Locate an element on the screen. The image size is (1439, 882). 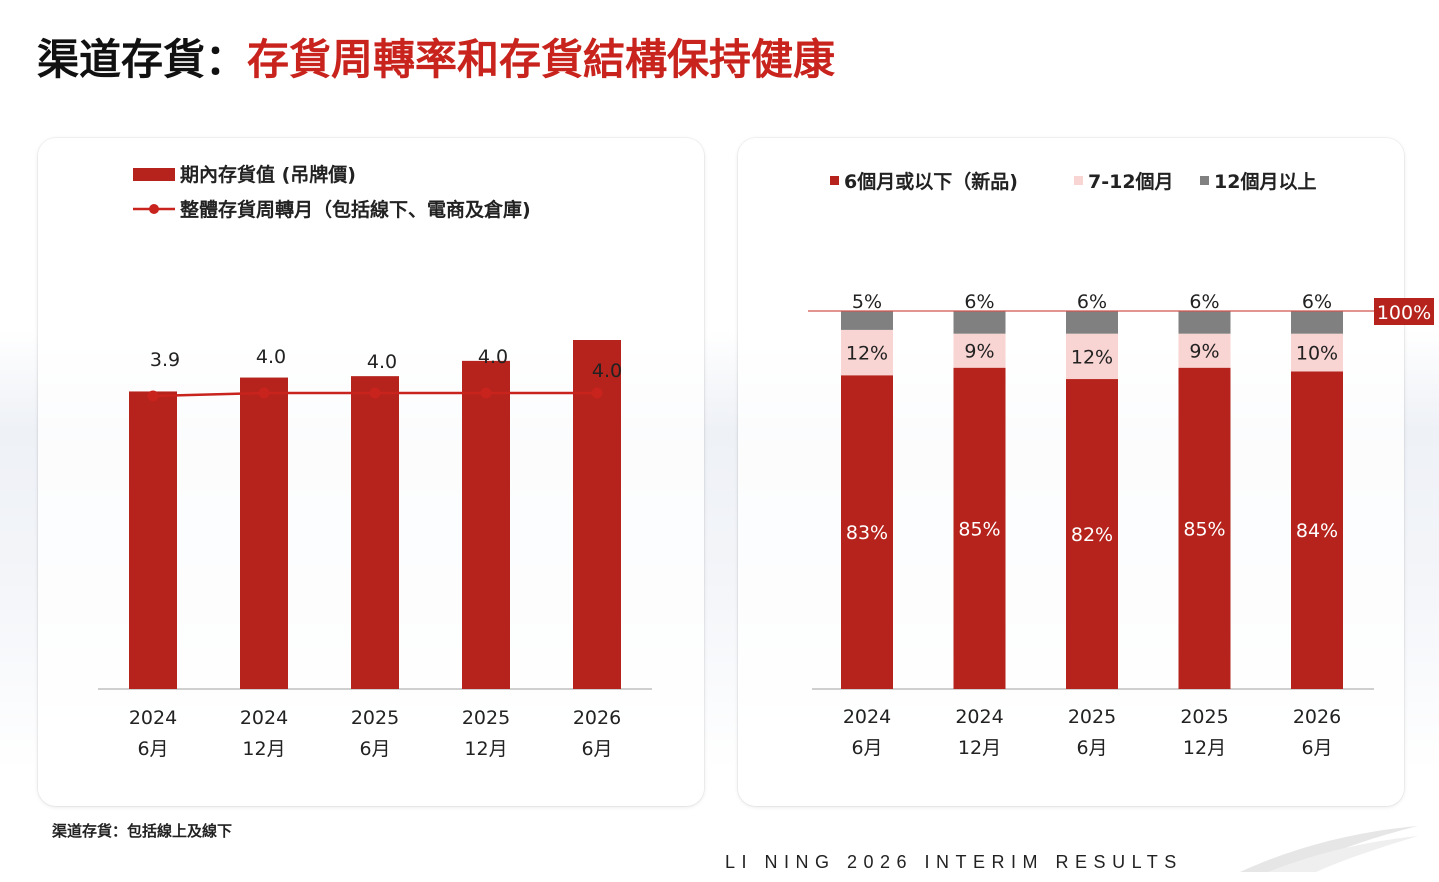
title-prefix: 渠道存貨： is located at coordinates (142, 59).